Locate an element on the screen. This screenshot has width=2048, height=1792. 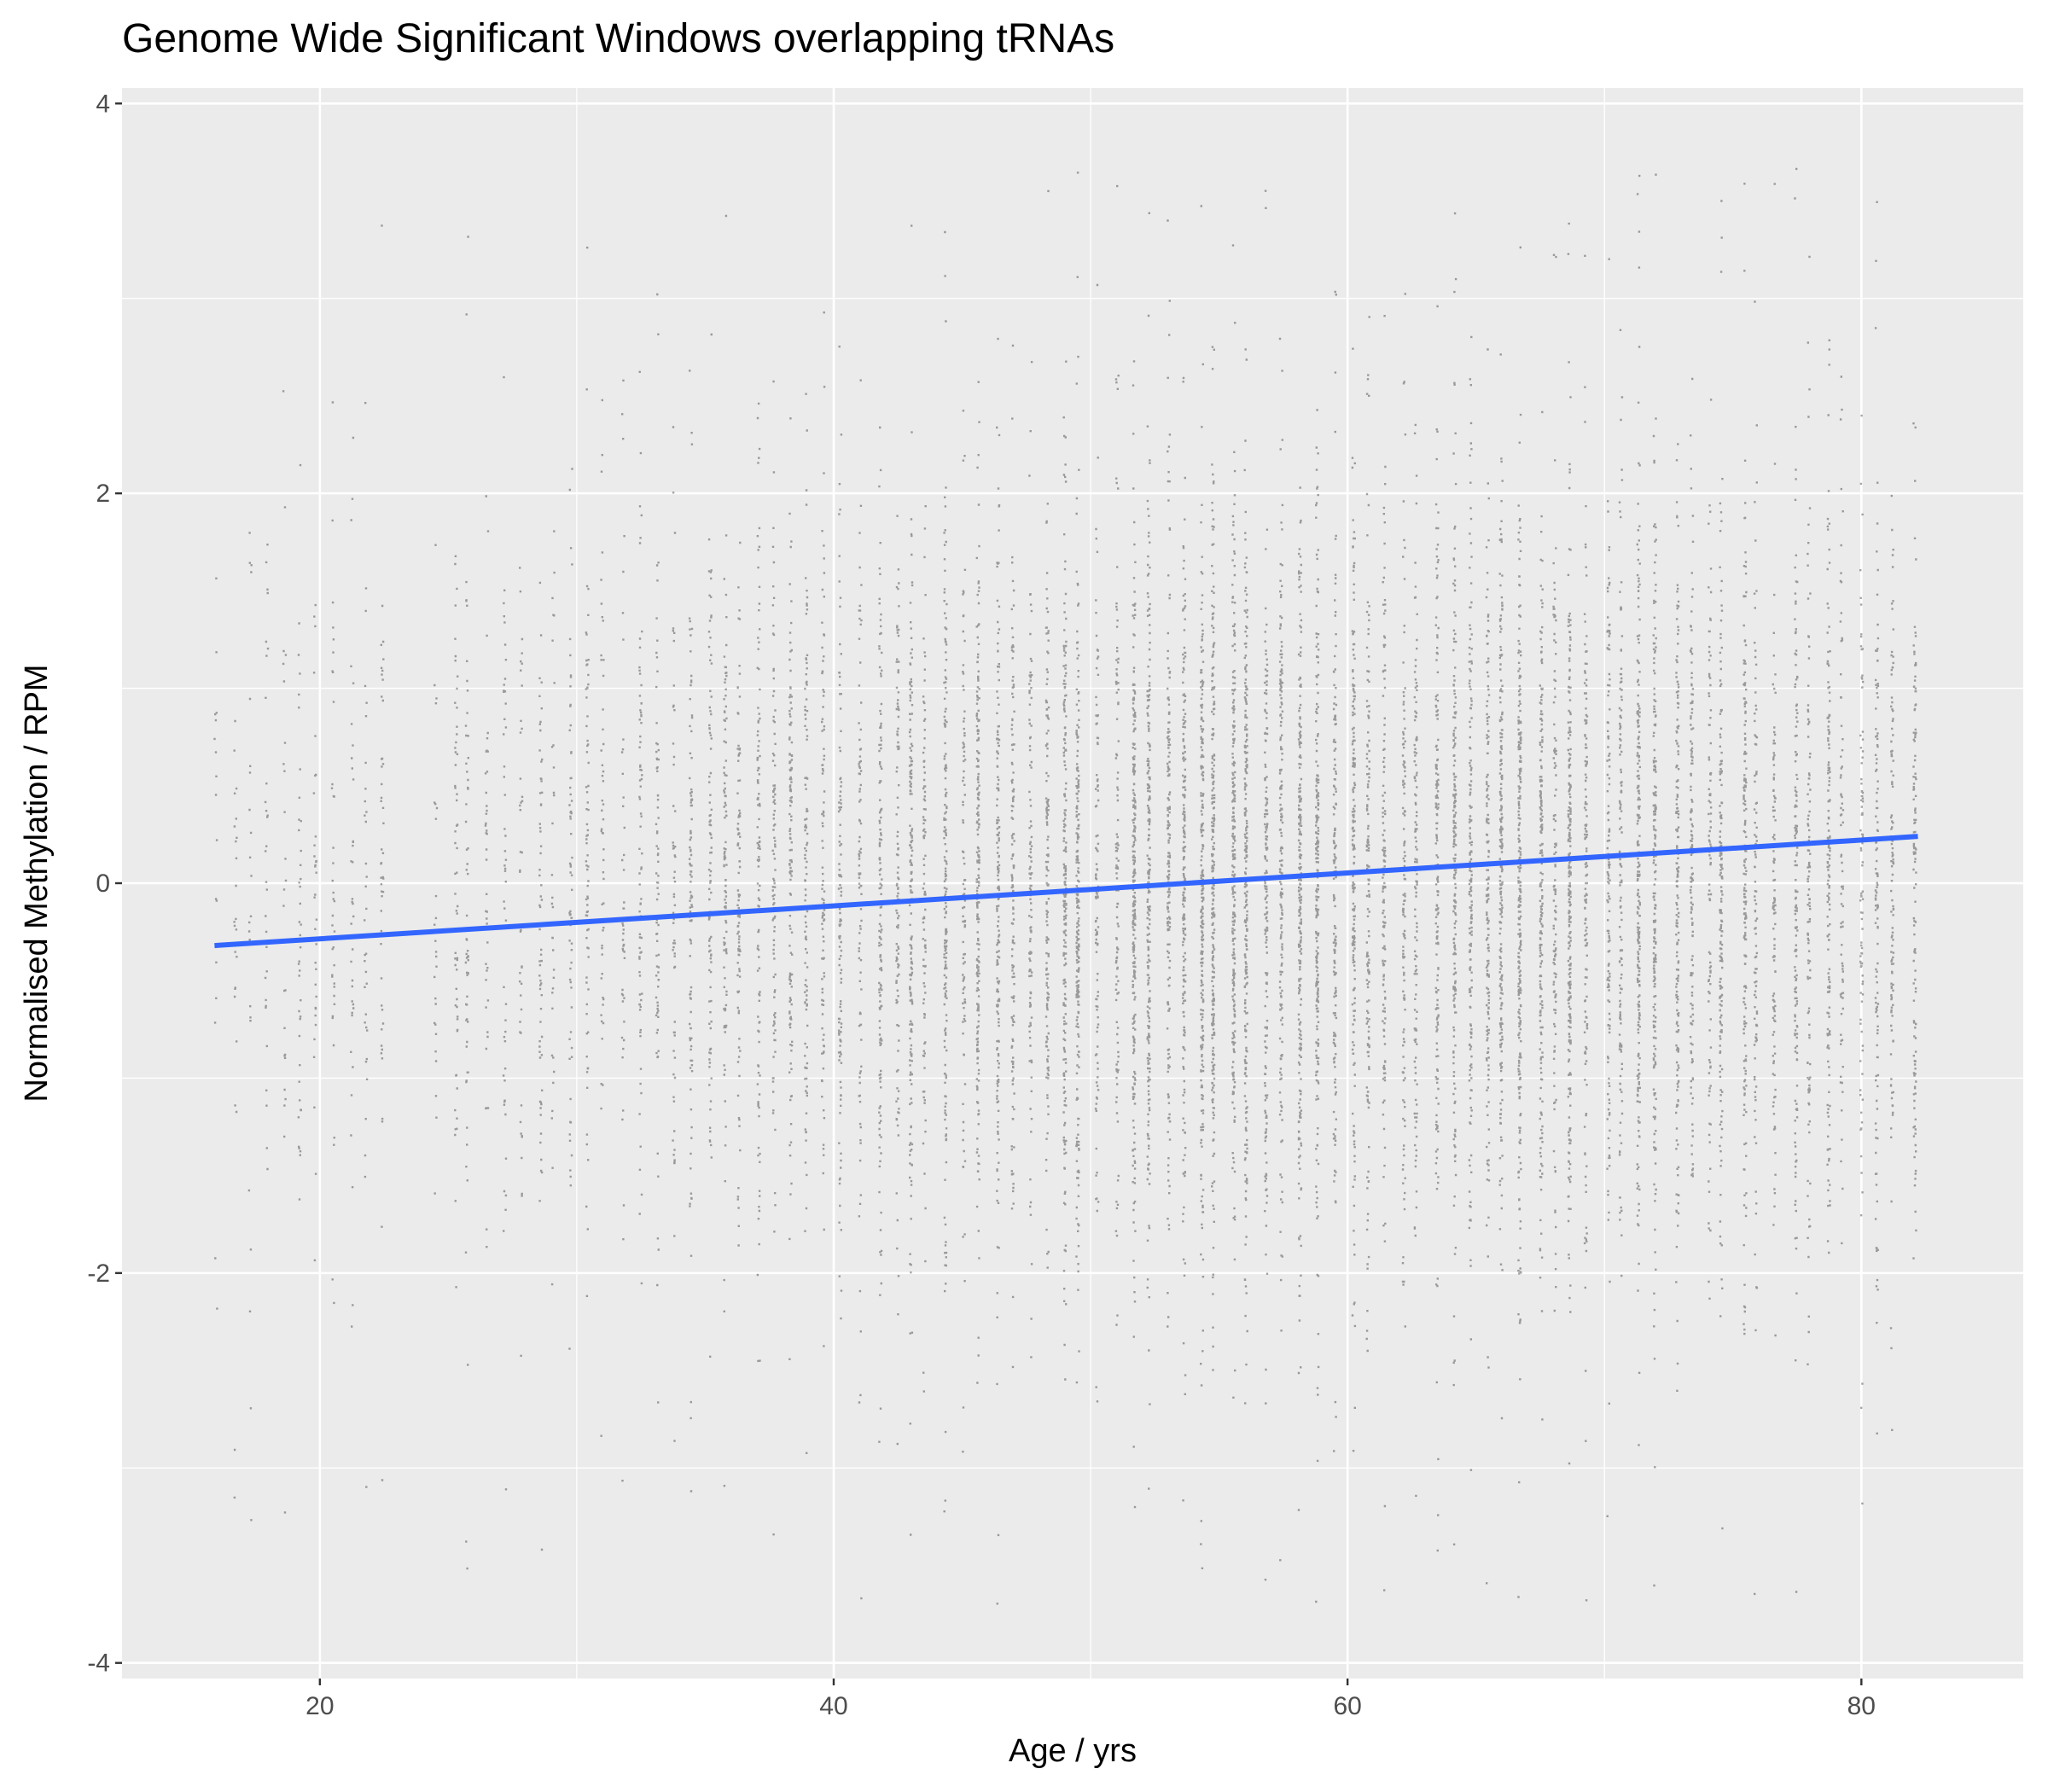
trend-line-group is located at coordinates (1066, 892).